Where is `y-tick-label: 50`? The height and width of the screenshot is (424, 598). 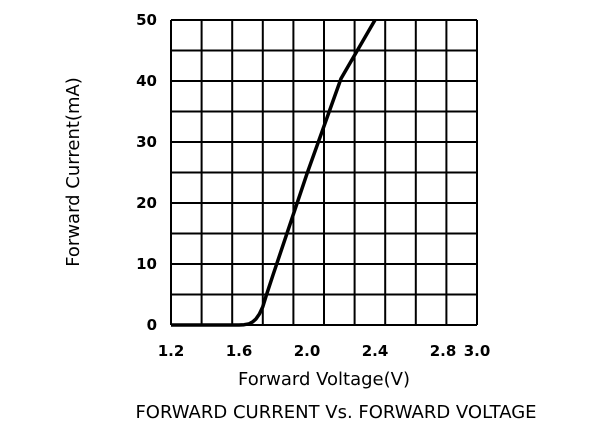 y-tick-label: 50 is located at coordinates (146, 20).